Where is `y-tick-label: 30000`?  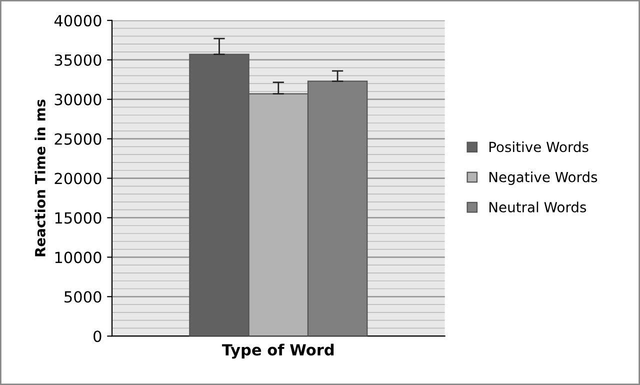 y-tick-label: 30000 is located at coordinates (78, 100).